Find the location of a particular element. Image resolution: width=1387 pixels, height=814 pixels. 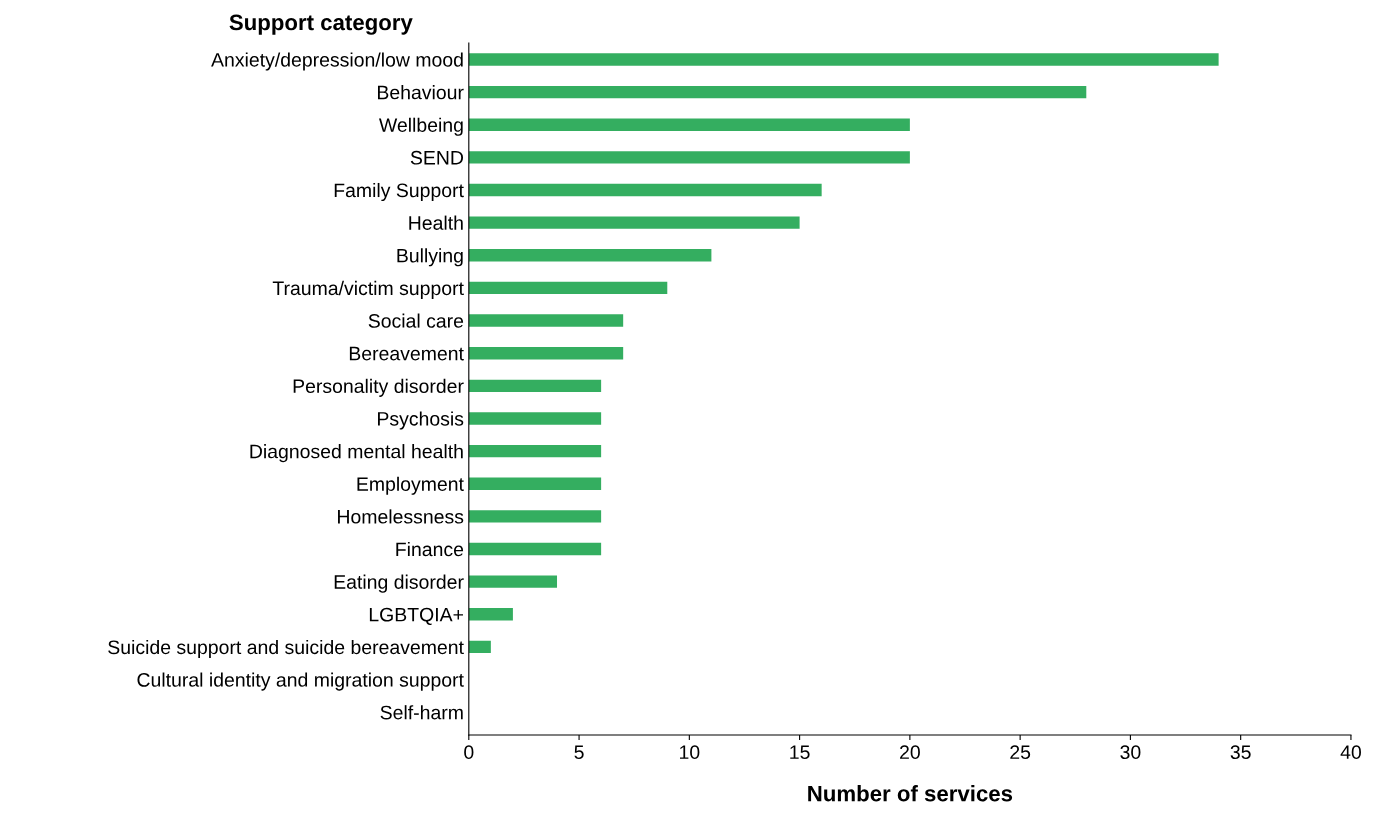

x-tick-label: 40 is located at coordinates (1350, 752).